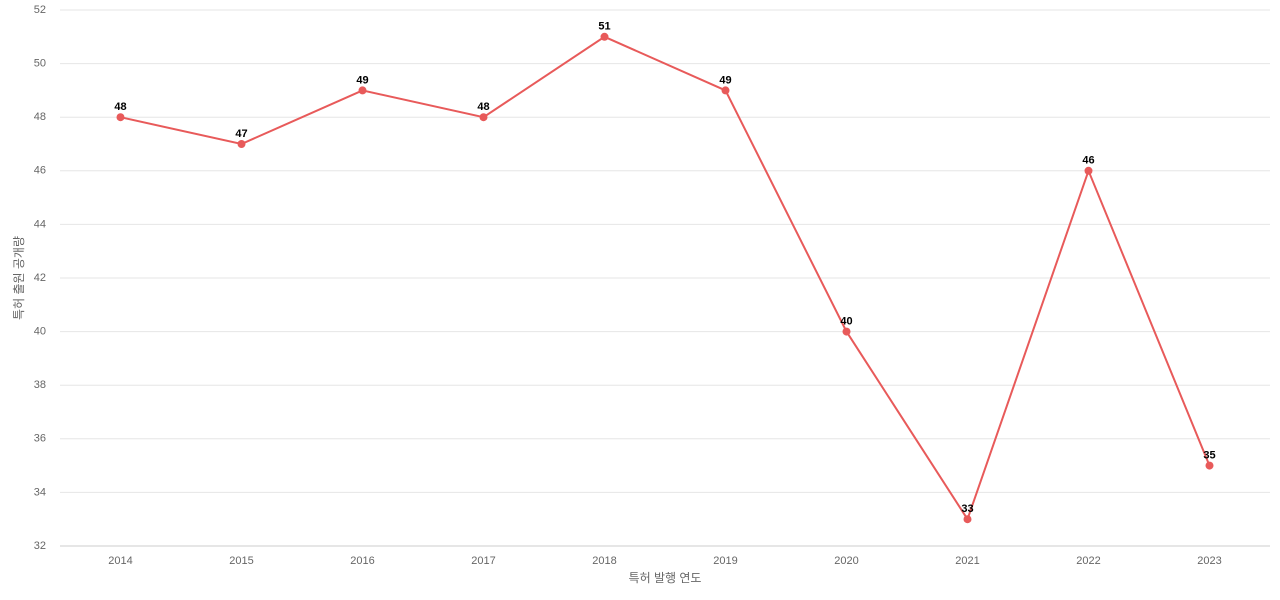 The height and width of the screenshot is (600, 1280). Describe the element at coordinates (725, 561) in the screenshot. I see `x-tick-label: 2019` at that location.